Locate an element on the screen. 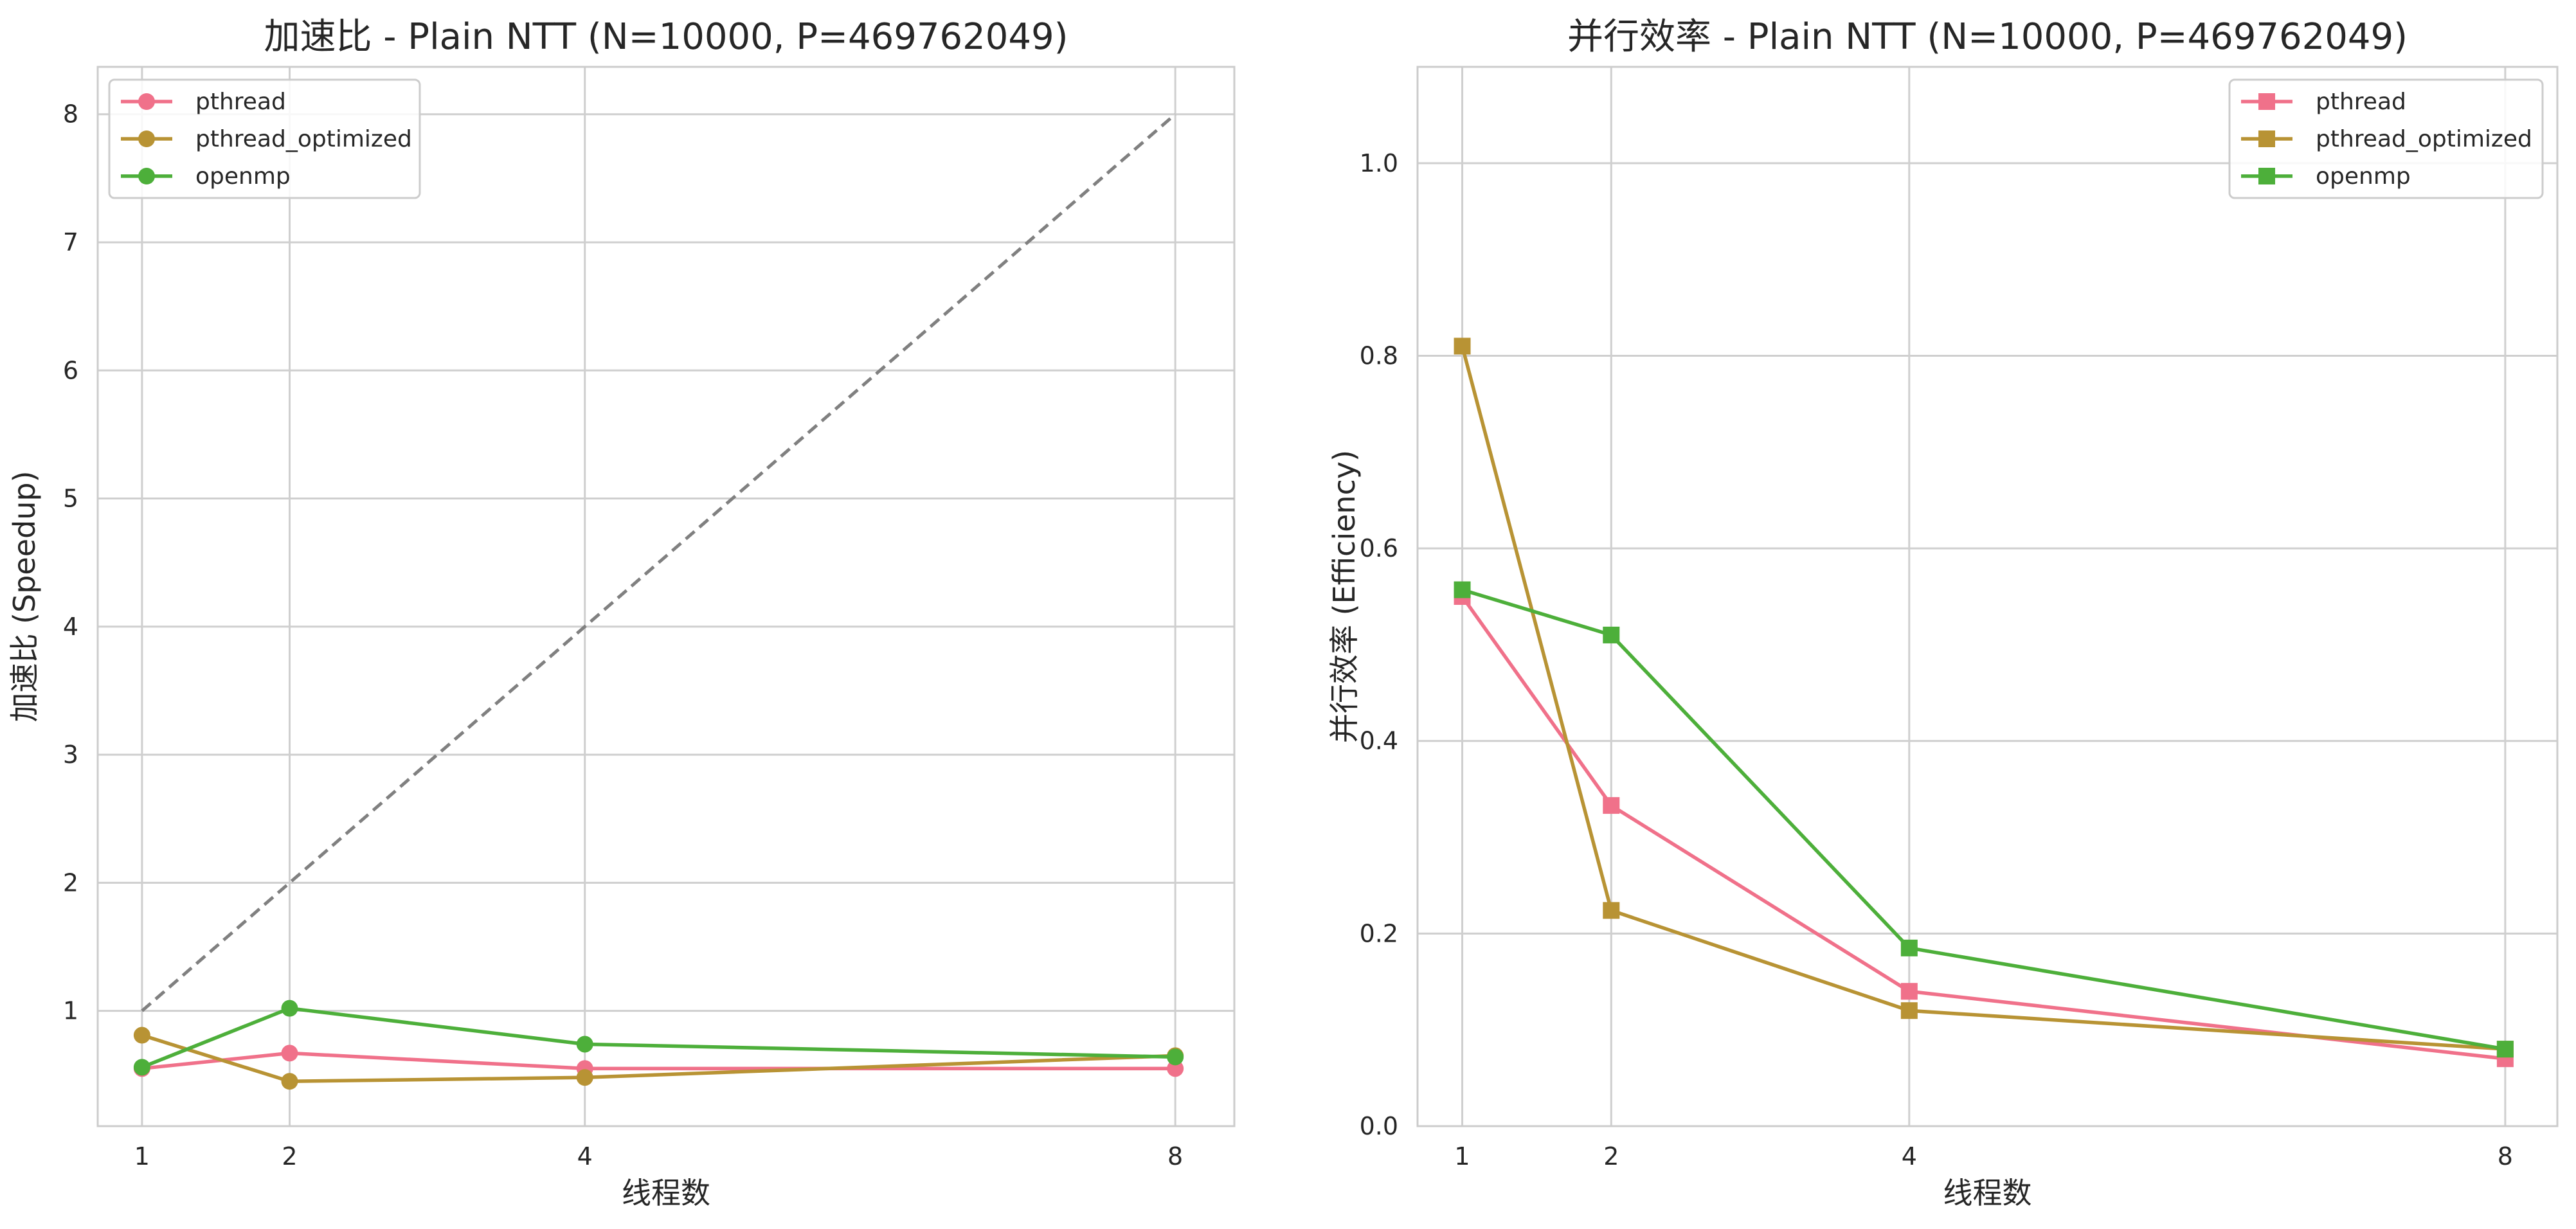 The height and width of the screenshot is (1229, 2576). speedup-y-tick-label: 6 is located at coordinates (70, 370).